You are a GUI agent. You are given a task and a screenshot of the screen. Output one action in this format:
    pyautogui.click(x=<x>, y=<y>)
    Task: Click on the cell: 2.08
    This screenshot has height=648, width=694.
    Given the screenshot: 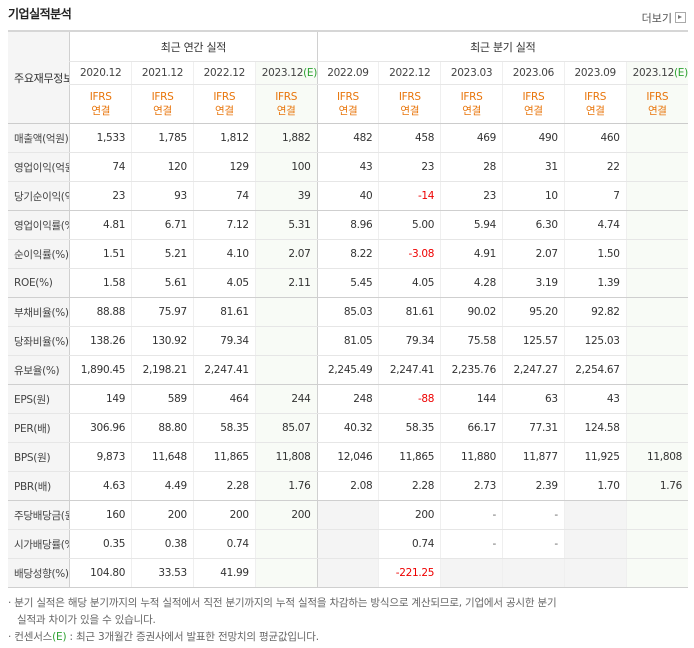 What is the action you would take?
    pyautogui.click(x=347, y=486)
    